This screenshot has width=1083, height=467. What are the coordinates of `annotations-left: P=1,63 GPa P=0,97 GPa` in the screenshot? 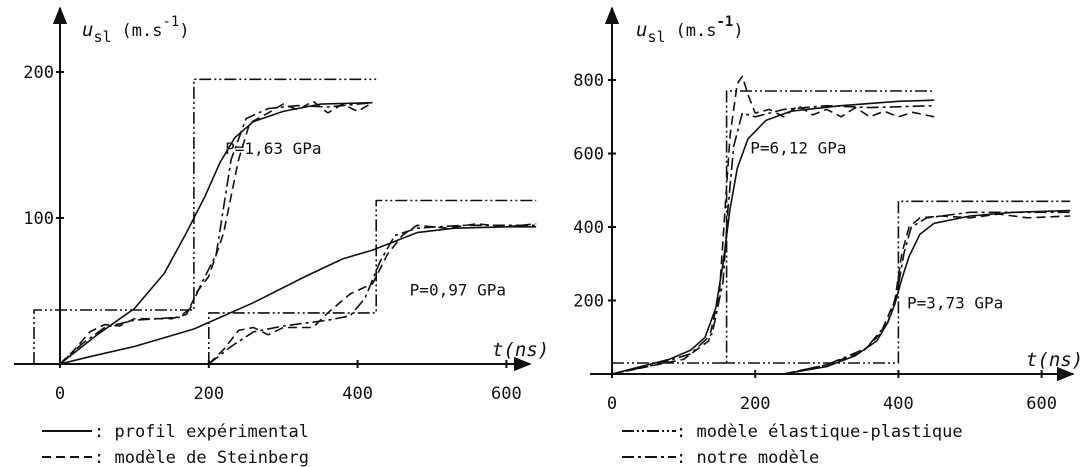 It's located at (365, 219).